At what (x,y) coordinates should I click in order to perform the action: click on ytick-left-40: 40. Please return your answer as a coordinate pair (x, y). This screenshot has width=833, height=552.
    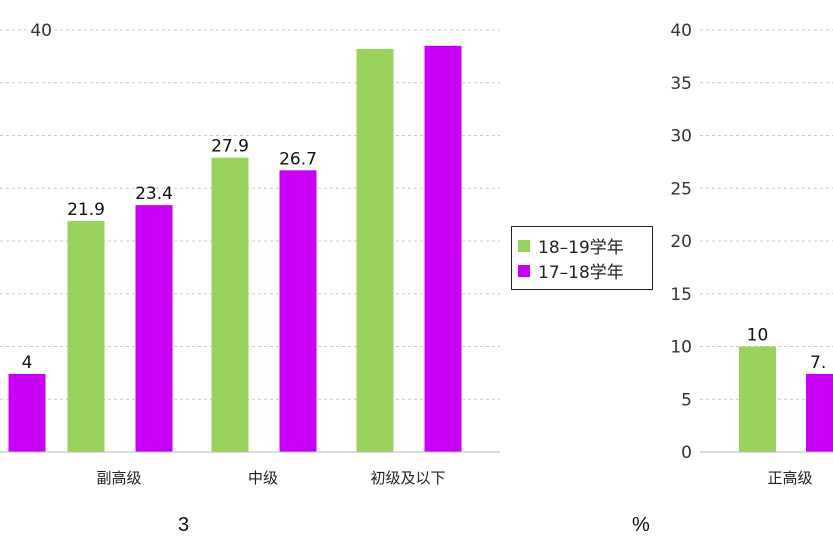
    Looking at the image, I should click on (41, 31).